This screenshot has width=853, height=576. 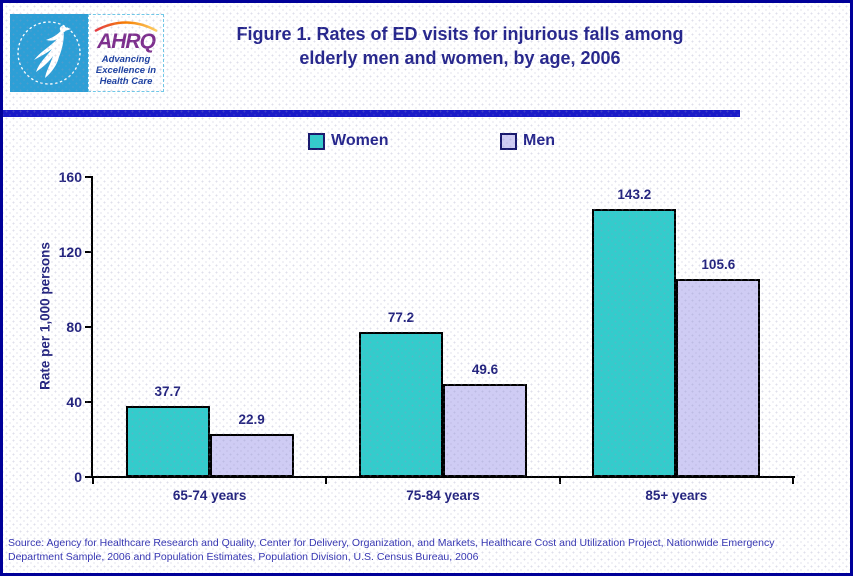 I want to click on chart-legend: Women Men, so click(x=426, y=143).